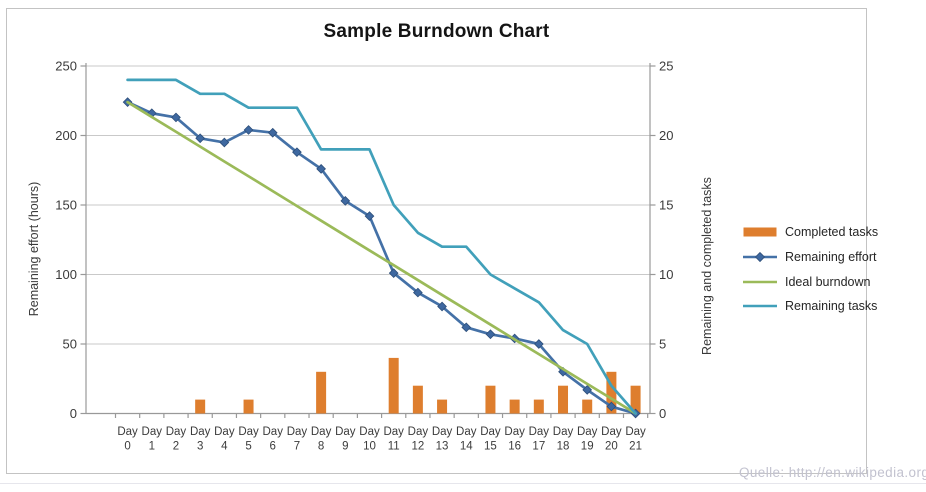  Describe the element at coordinates (463, 483) in the screenshot. I see `window-bottom-edge` at that location.